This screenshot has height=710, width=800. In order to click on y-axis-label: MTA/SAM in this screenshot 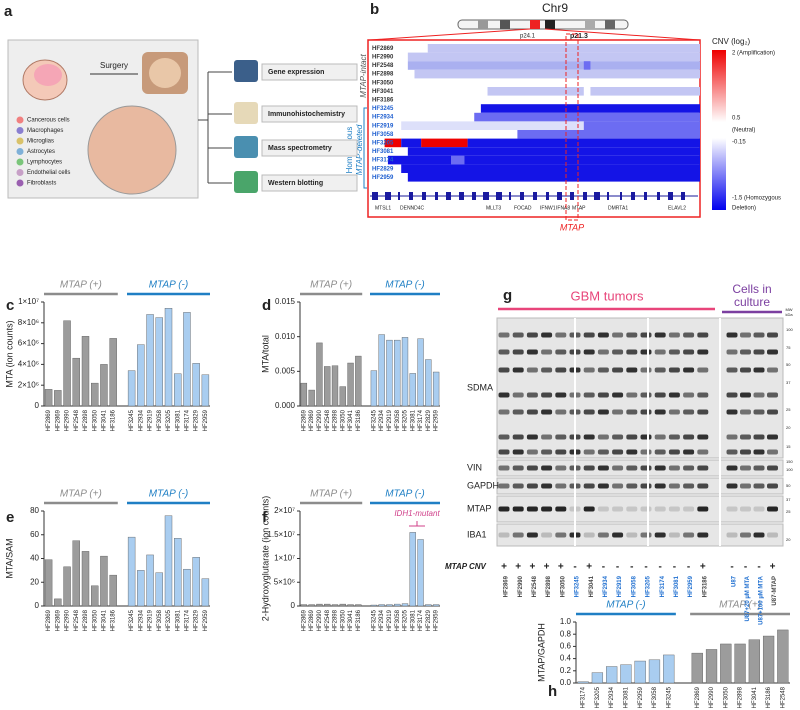, I will do `click(9, 558)`.